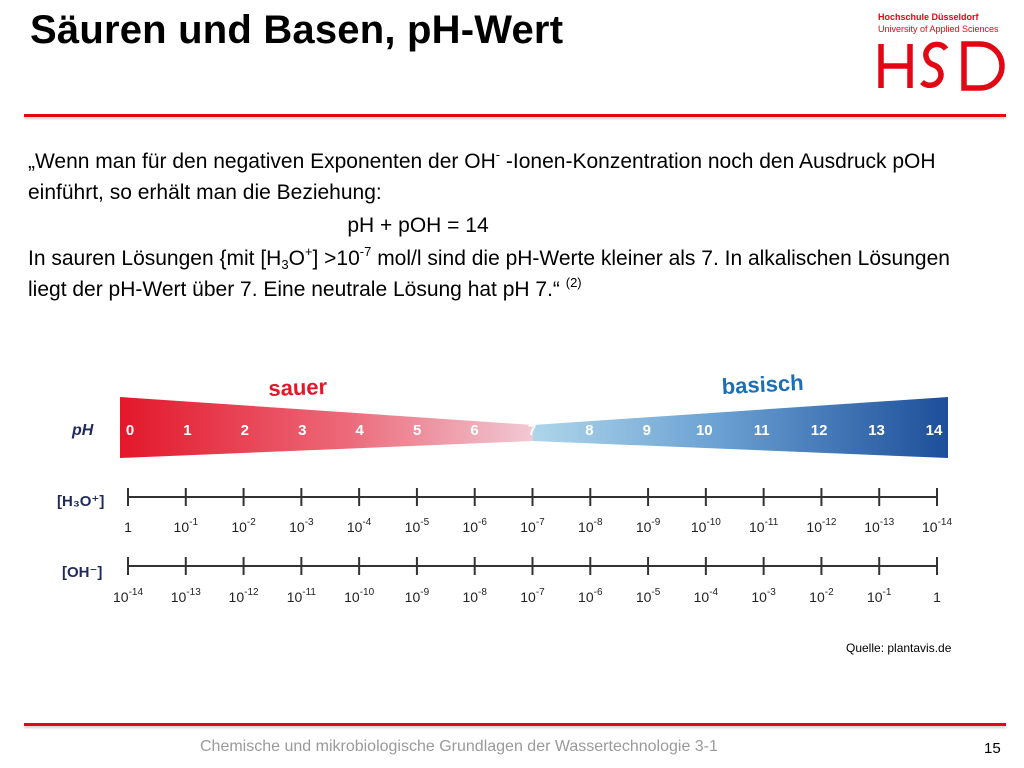  What do you see at coordinates (418, 225) in the screenshot?
I see `equation: pH + pOH = 14` at bounding box center [418, 225].